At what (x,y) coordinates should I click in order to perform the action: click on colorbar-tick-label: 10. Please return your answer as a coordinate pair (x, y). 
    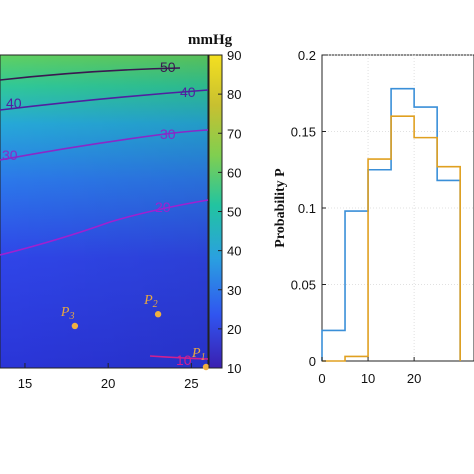
    Looking at the image, I should click on (234, 368).